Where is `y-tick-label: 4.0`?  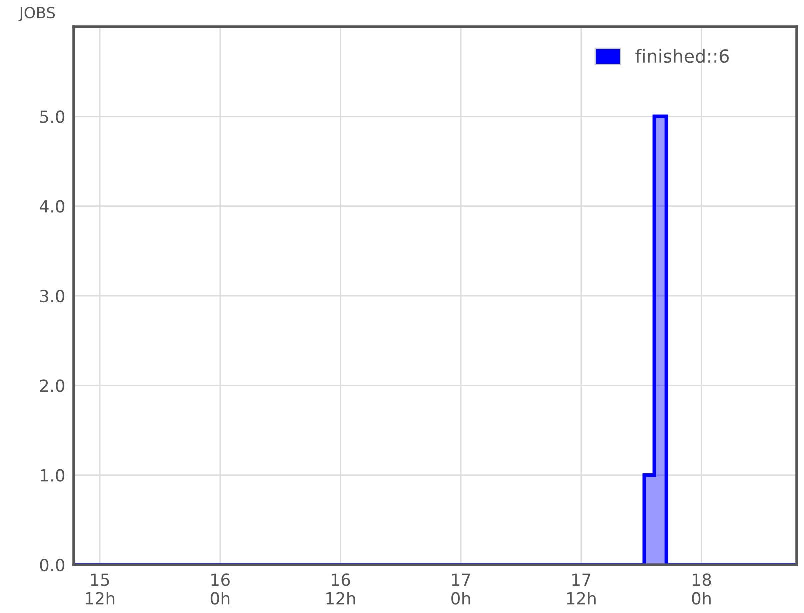 y-tick-label: 4.0 is located at coordinates (52, 206).